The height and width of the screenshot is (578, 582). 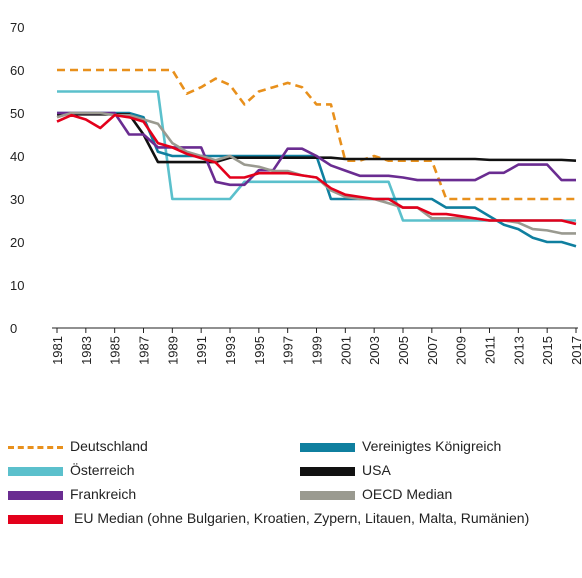 What do you see at coordinates (547, 350) in the screenshot?
I see `x-tick-label: 2015` at bounding box center [547, 350].